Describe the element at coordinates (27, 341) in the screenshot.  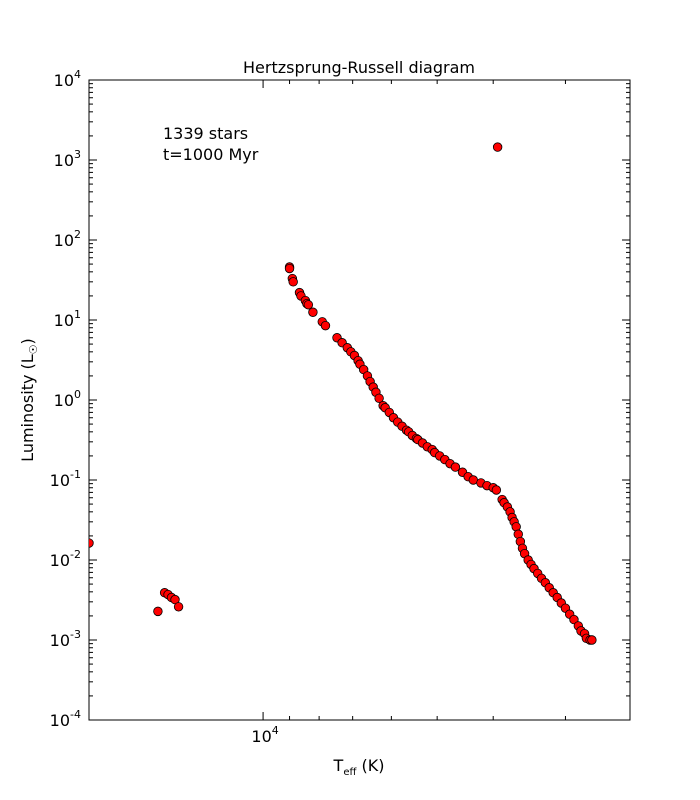
I see `y-axis-label-close: )` at that location.